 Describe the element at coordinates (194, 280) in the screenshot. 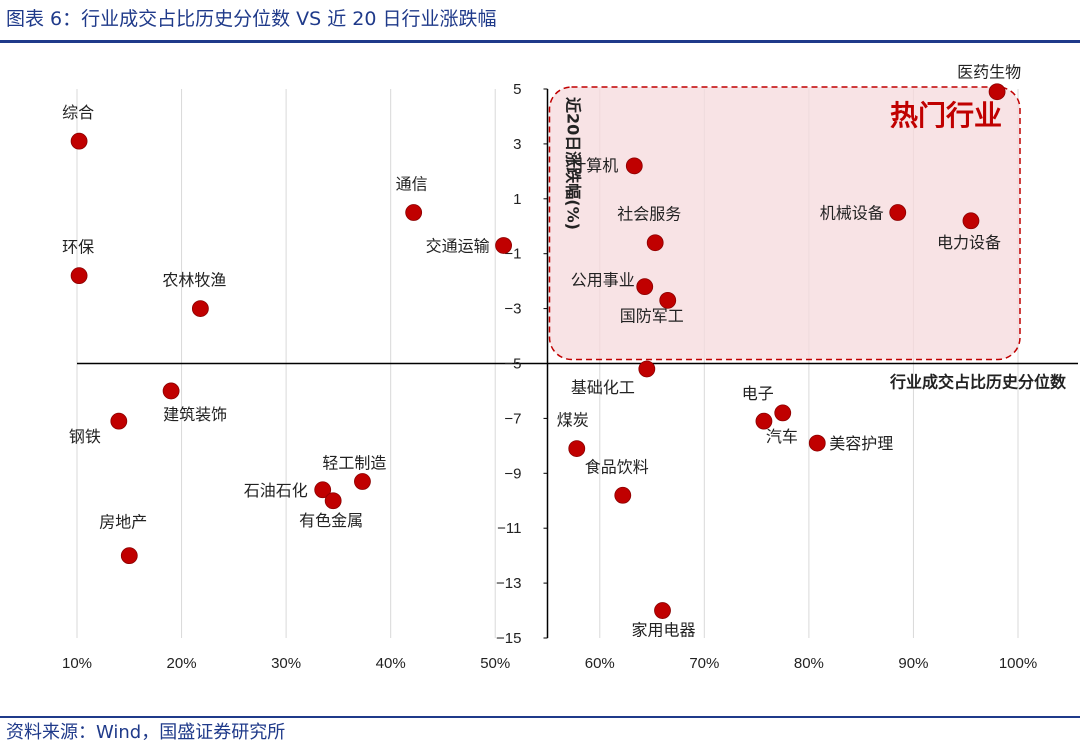

I see `point-label: 农林牧渔` at that location.